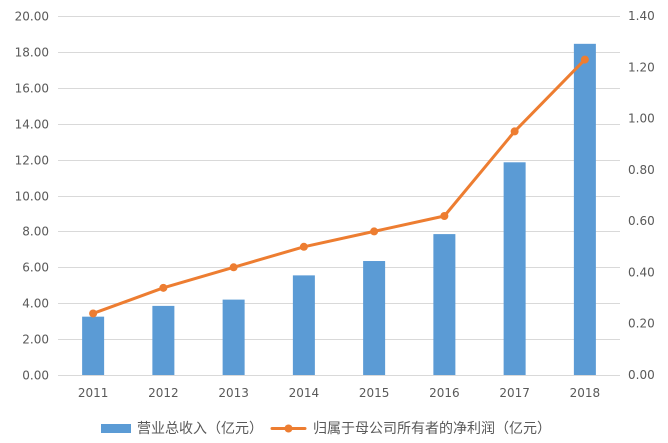 Image resolution: width=668 pixels, height=443 pixels. What do you see at coordinates (641, 375) in the screenshot?
I see `y-right-tick-label: 0.00` at bounding box center [641, 375].